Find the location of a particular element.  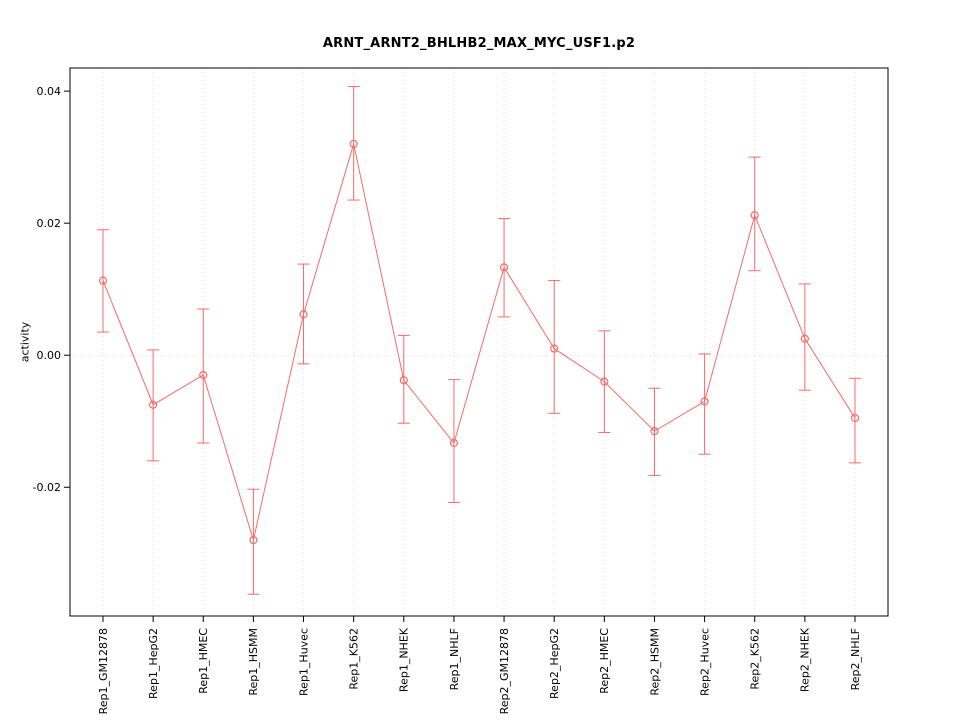

chart-title: ARNT_ARNT2_BHLHB2_MAX_MYC_USF1.p2 is located at coordinates (479, 43).